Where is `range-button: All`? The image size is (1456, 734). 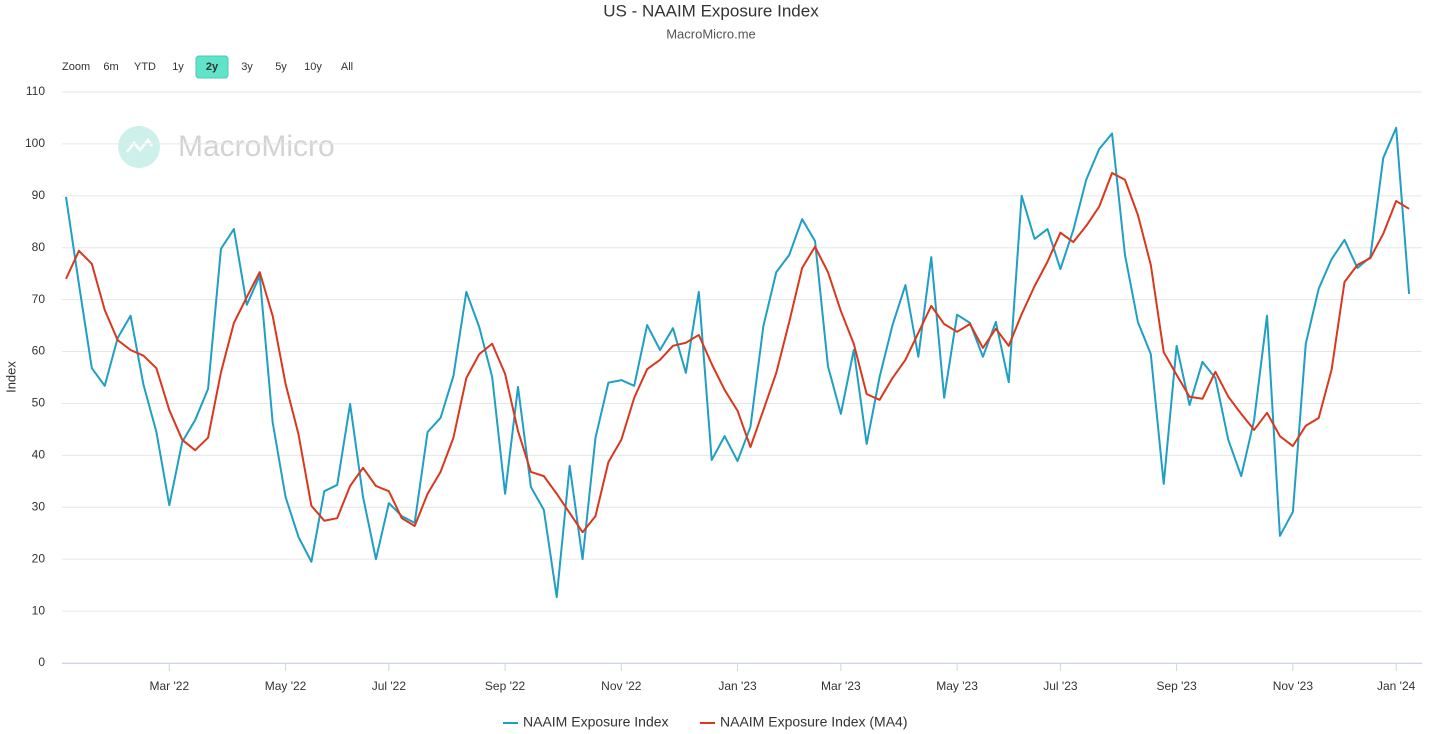
range-button: All is located at coordinates (347, 67).